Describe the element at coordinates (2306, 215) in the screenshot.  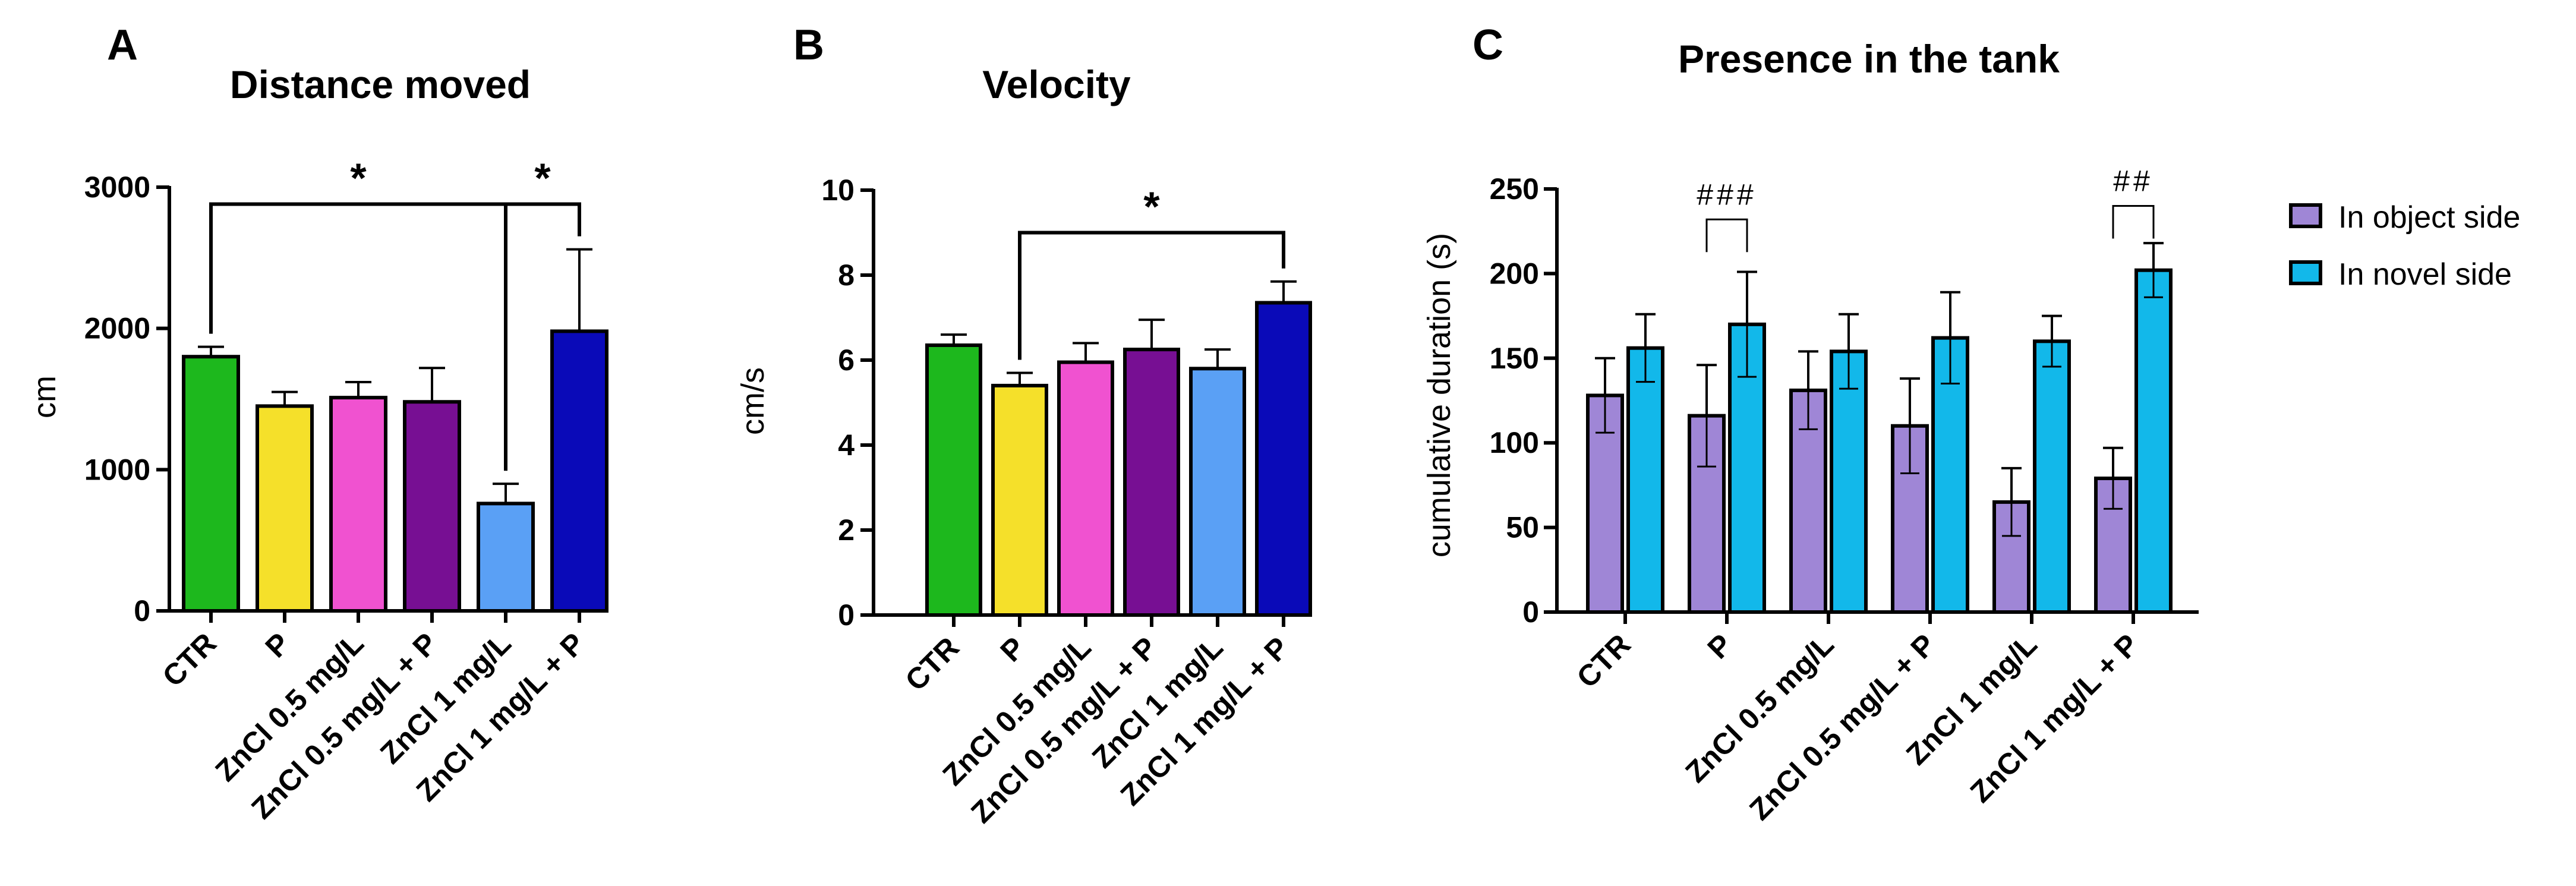
I see `legend-swatch-object-side` at that location.